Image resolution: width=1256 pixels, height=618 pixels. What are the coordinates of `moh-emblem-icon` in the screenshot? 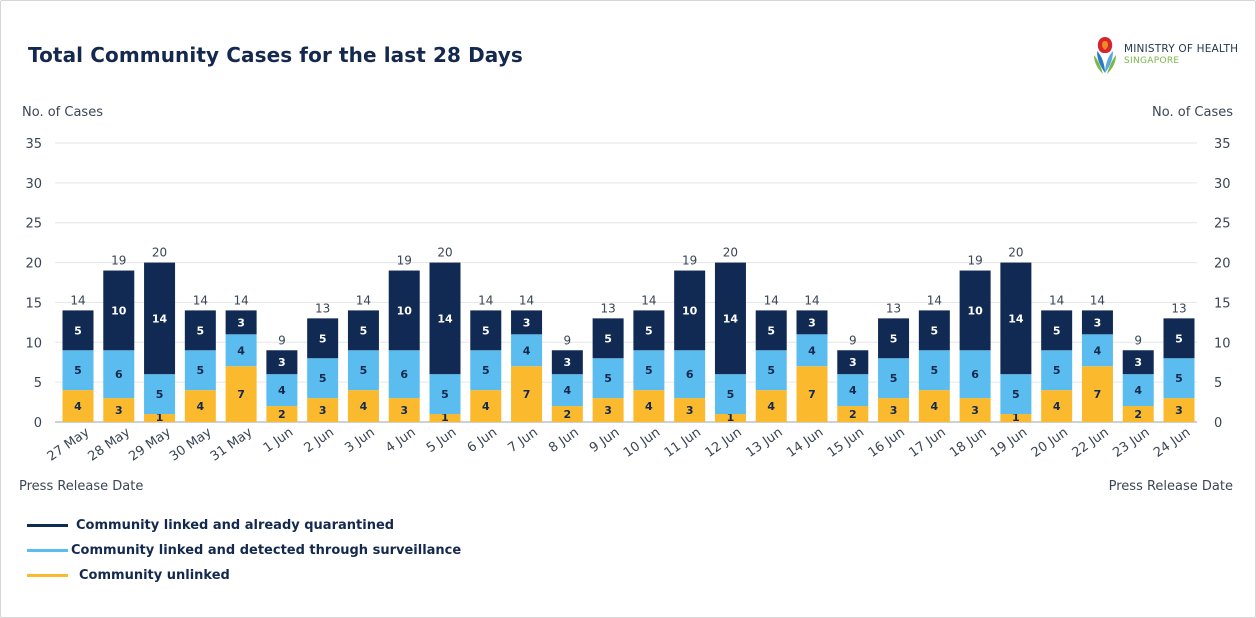 It's located at (1105, 55).